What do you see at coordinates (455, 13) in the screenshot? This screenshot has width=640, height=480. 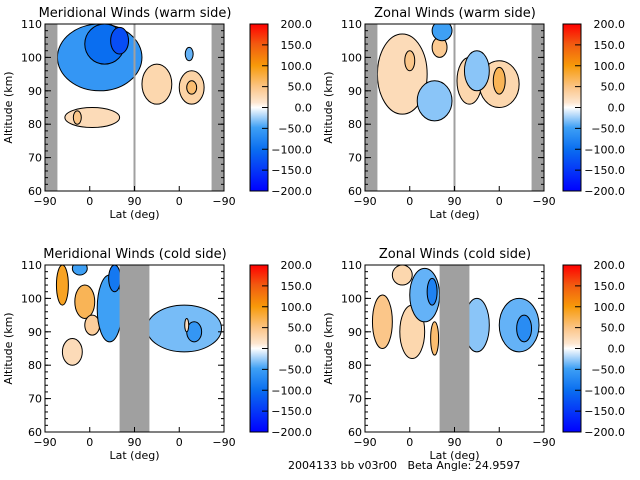 I see `chart-title: Zonal Winds (warm side)` at bounding box center [455, 13].